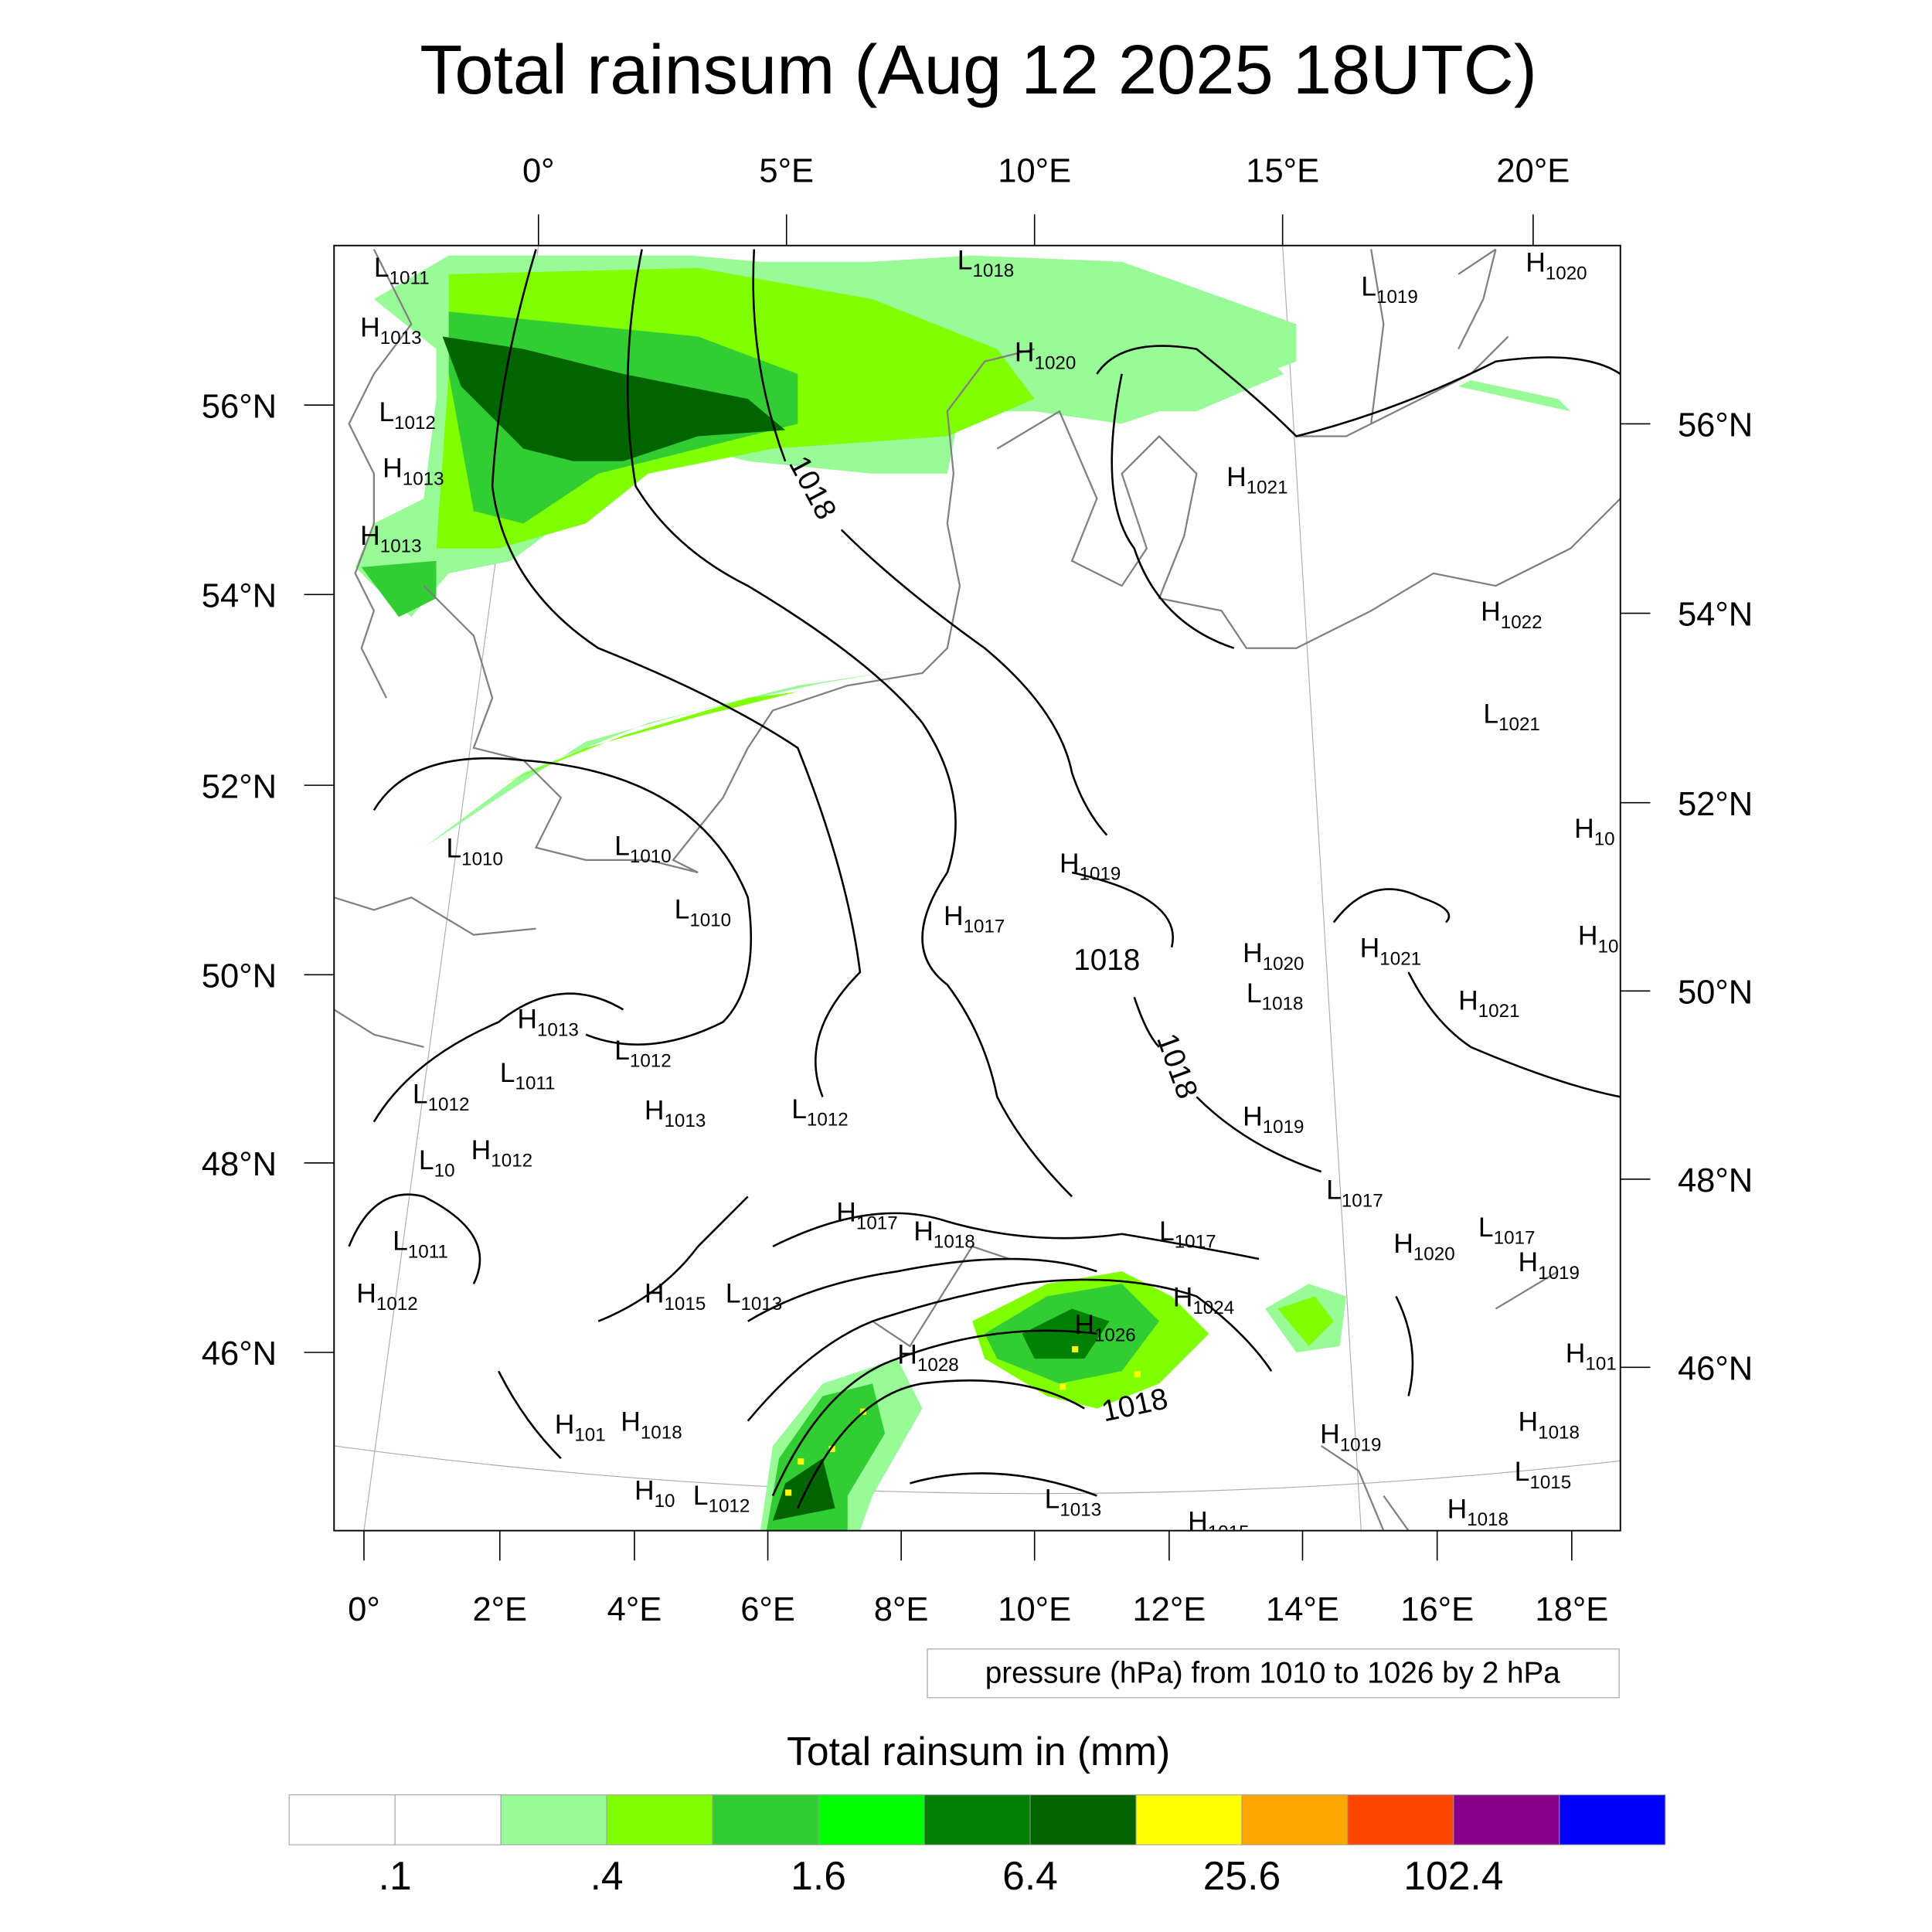  I want to click on top-lon-label: 20°E, so click(1533, 170).